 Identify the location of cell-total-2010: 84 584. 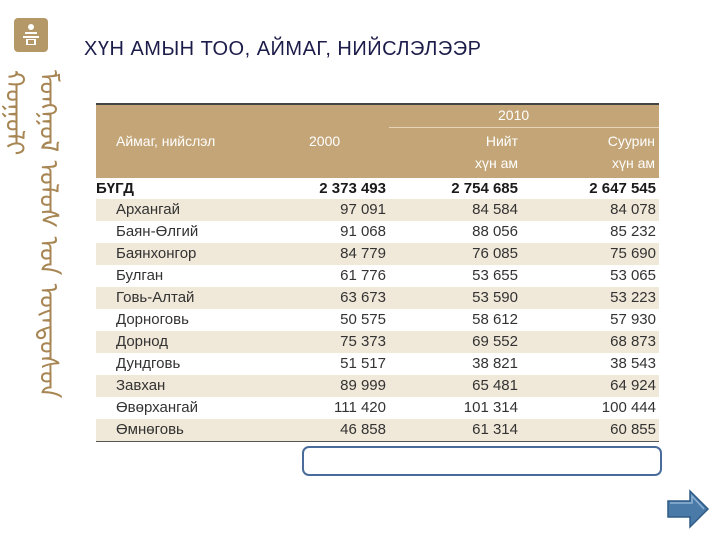
(495, 209).